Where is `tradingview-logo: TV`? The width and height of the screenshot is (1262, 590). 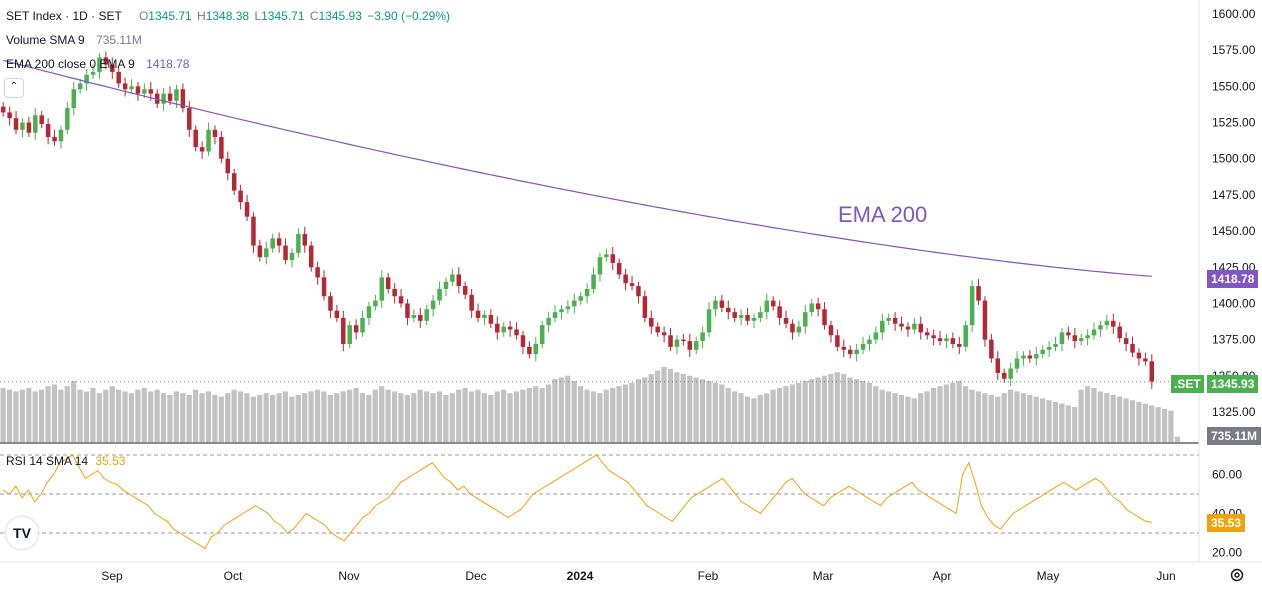
tradingview-logo: TV is located at coordinates (22, 533).